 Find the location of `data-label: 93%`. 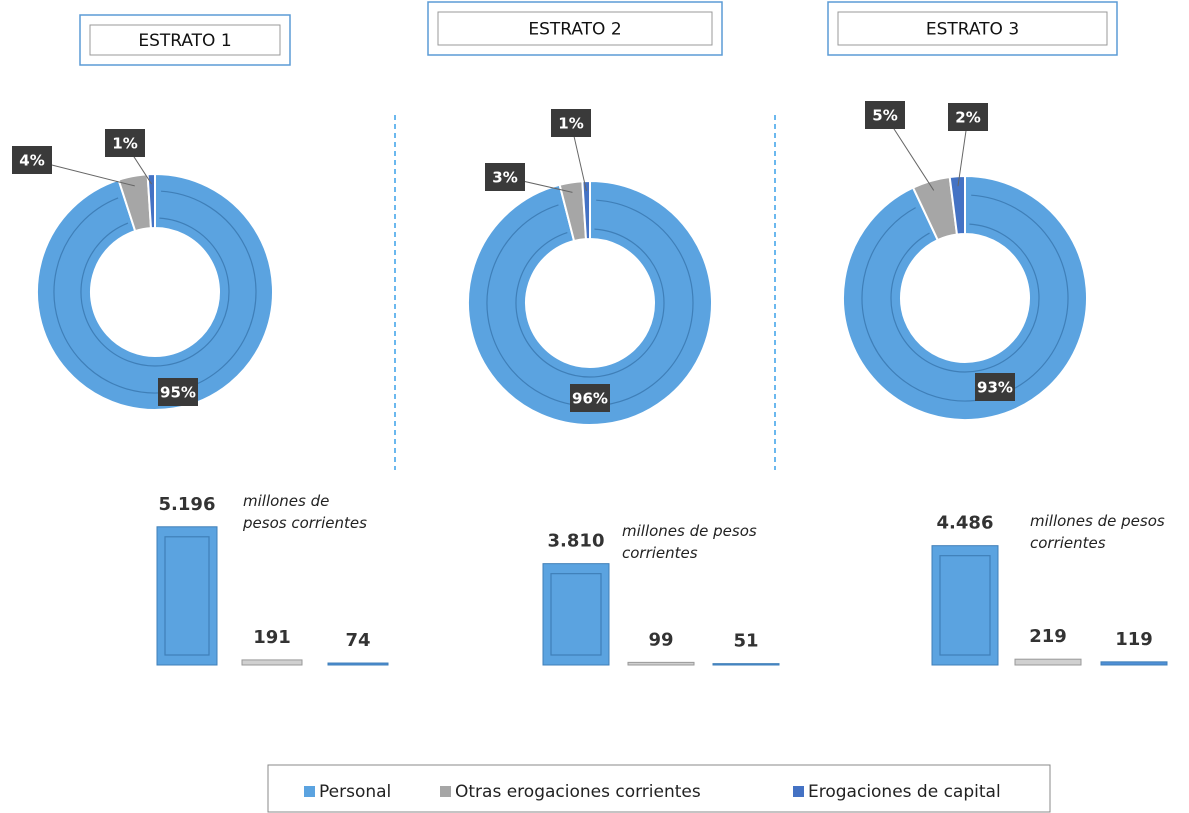

data-label: 93% is located at coordinates (995, 388).